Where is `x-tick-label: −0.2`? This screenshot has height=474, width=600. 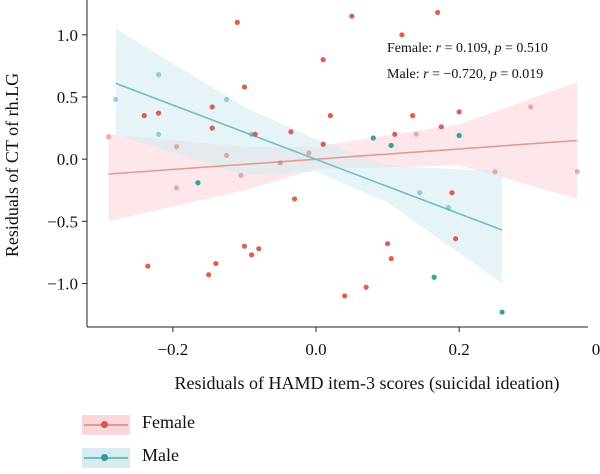 x-tick-label: −0.2 is located at coordinates (172, 349).